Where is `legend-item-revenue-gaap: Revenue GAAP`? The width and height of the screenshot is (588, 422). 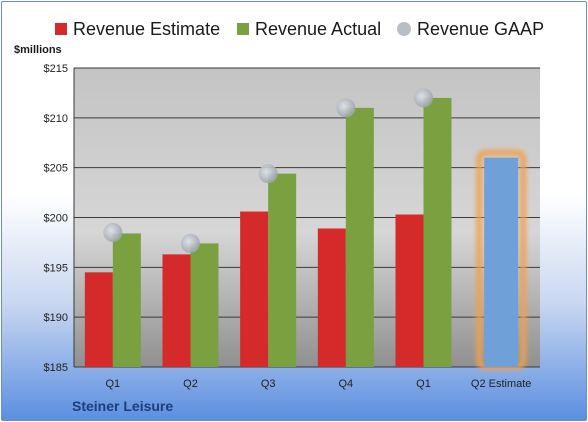 legend-item-revenue-gaap: Revenue GAAP is located at coordinates (470, 29).